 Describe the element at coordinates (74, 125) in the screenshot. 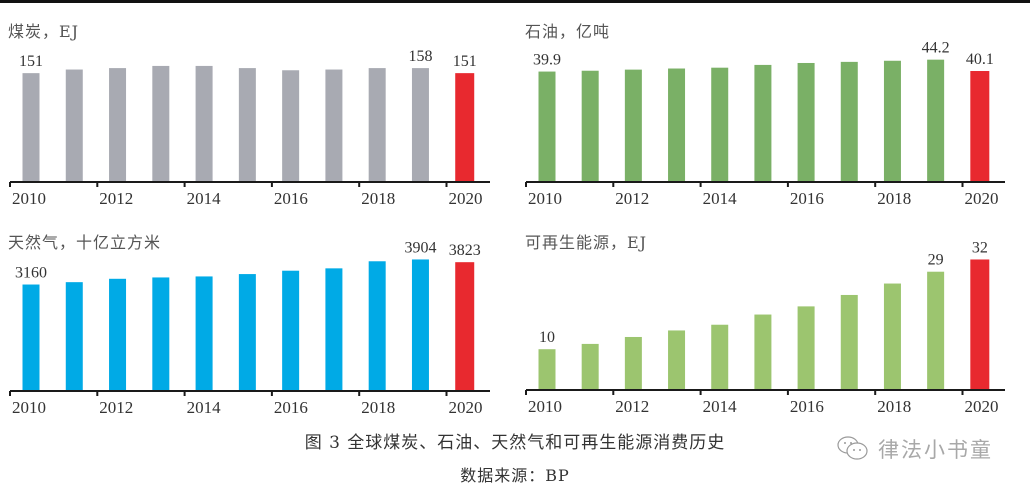

I see `coal-bar-2011` at that location.